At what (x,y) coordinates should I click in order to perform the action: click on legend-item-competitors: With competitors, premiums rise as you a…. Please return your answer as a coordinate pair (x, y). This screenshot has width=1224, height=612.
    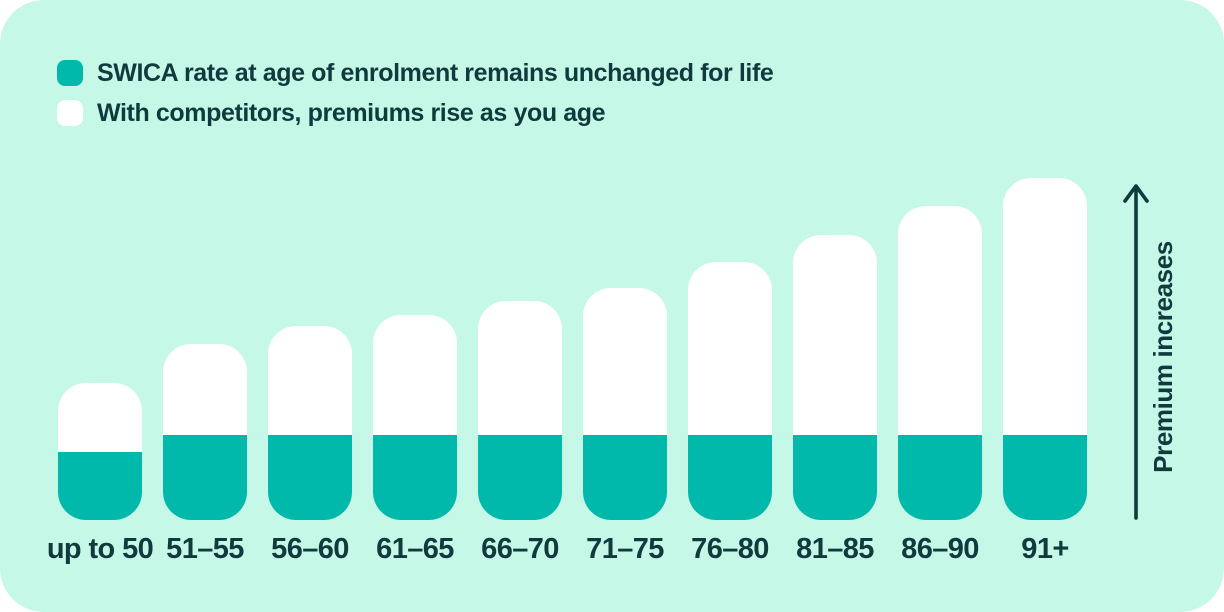
    Looking at the image, I should click on (415, 112).